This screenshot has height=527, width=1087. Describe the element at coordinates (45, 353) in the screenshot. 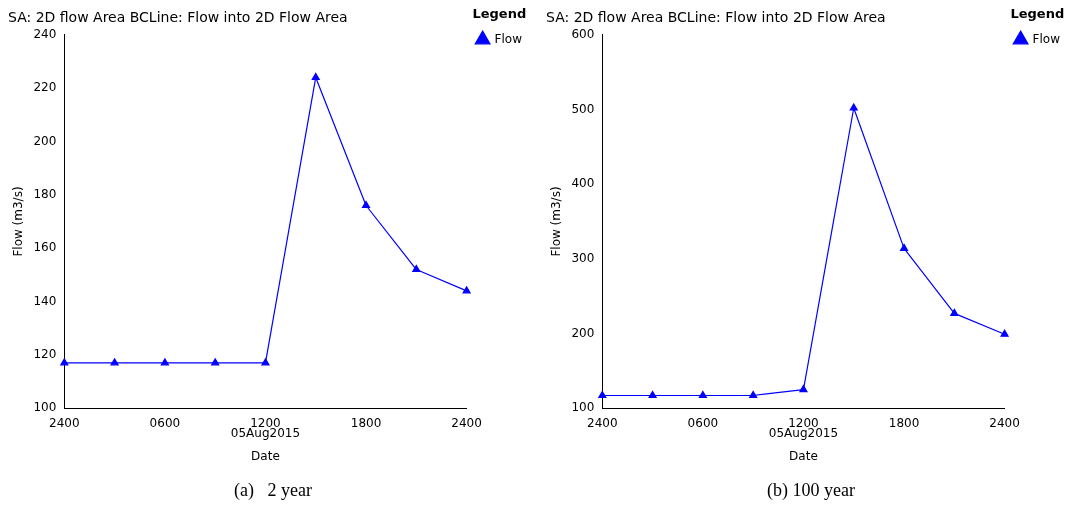

I see `y-tick-label: 120` at that location.